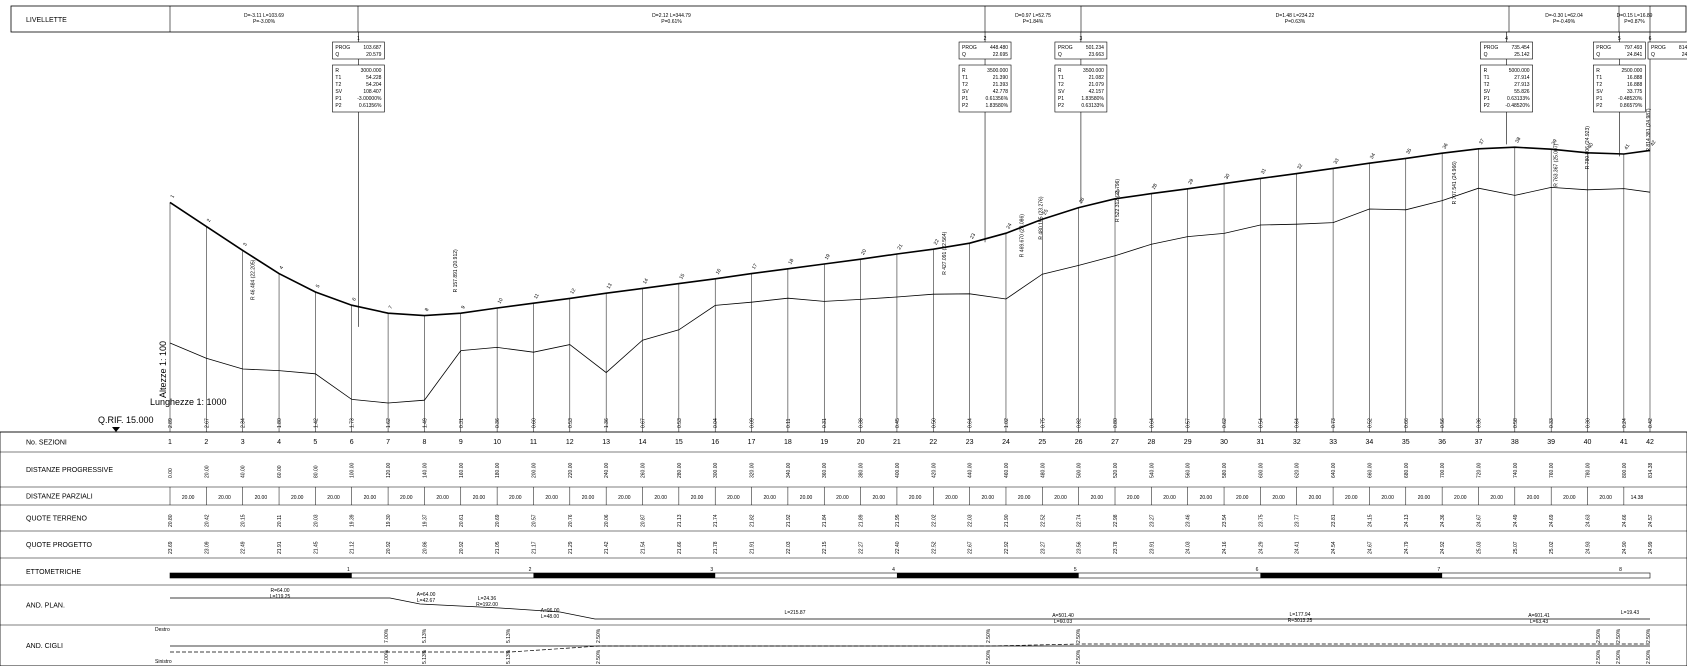 The height and width of the screenshot is (666, 1687). I want to click on scale-horizontal: Lunghezze 1: 1000, so click(188, 402).